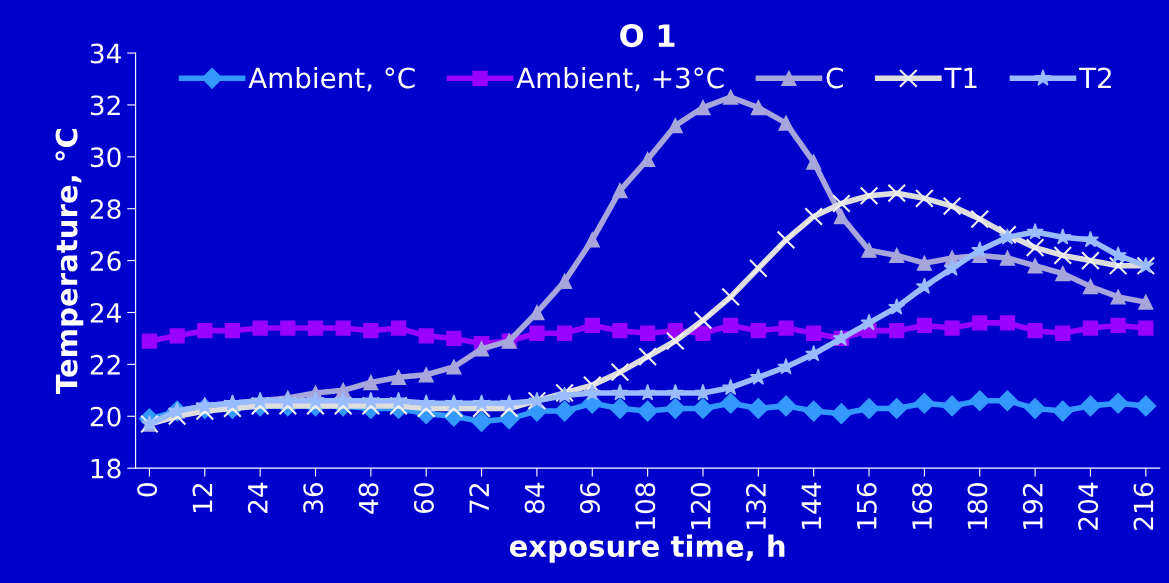  What do you see at coordinates (106, 468) in the screenshot?
I see `y-tick-label: 18` at bounding box center [106, 468].